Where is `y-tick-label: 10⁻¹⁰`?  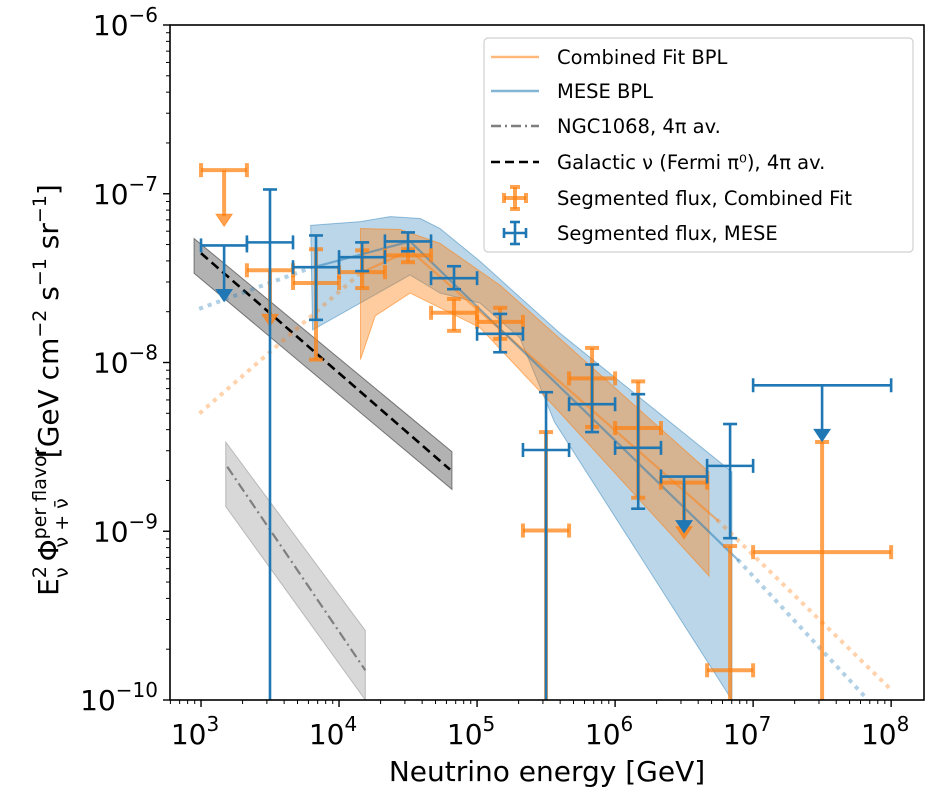 y-tick-label: 10⁻¹⁰ is located at coordinates (119, 697).